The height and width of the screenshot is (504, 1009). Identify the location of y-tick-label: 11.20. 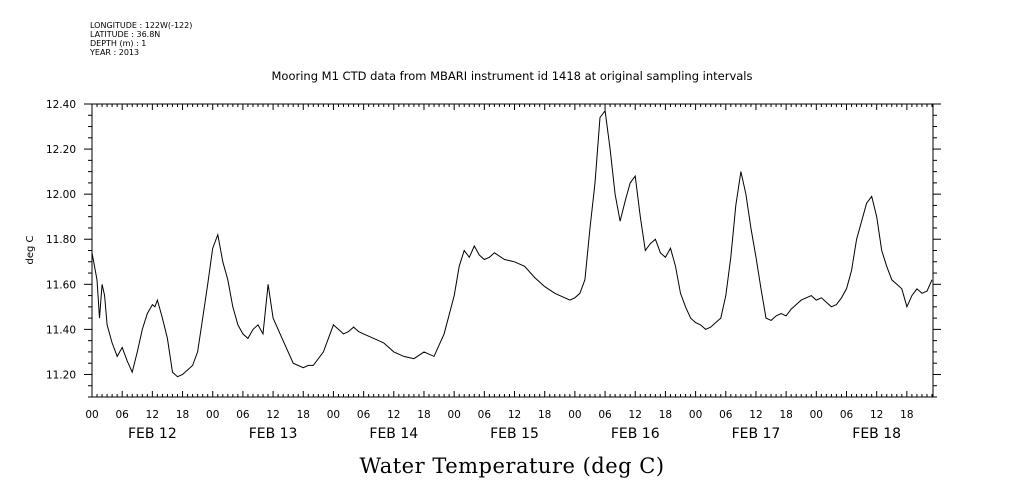
(61, 375).